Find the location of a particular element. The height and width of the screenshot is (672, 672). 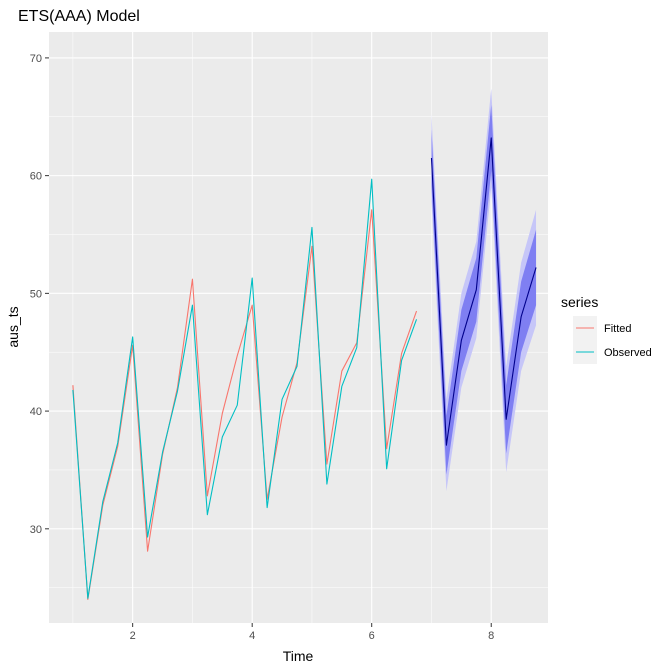

y-axis-title: aus_ts is located at coordinates (13, 326).